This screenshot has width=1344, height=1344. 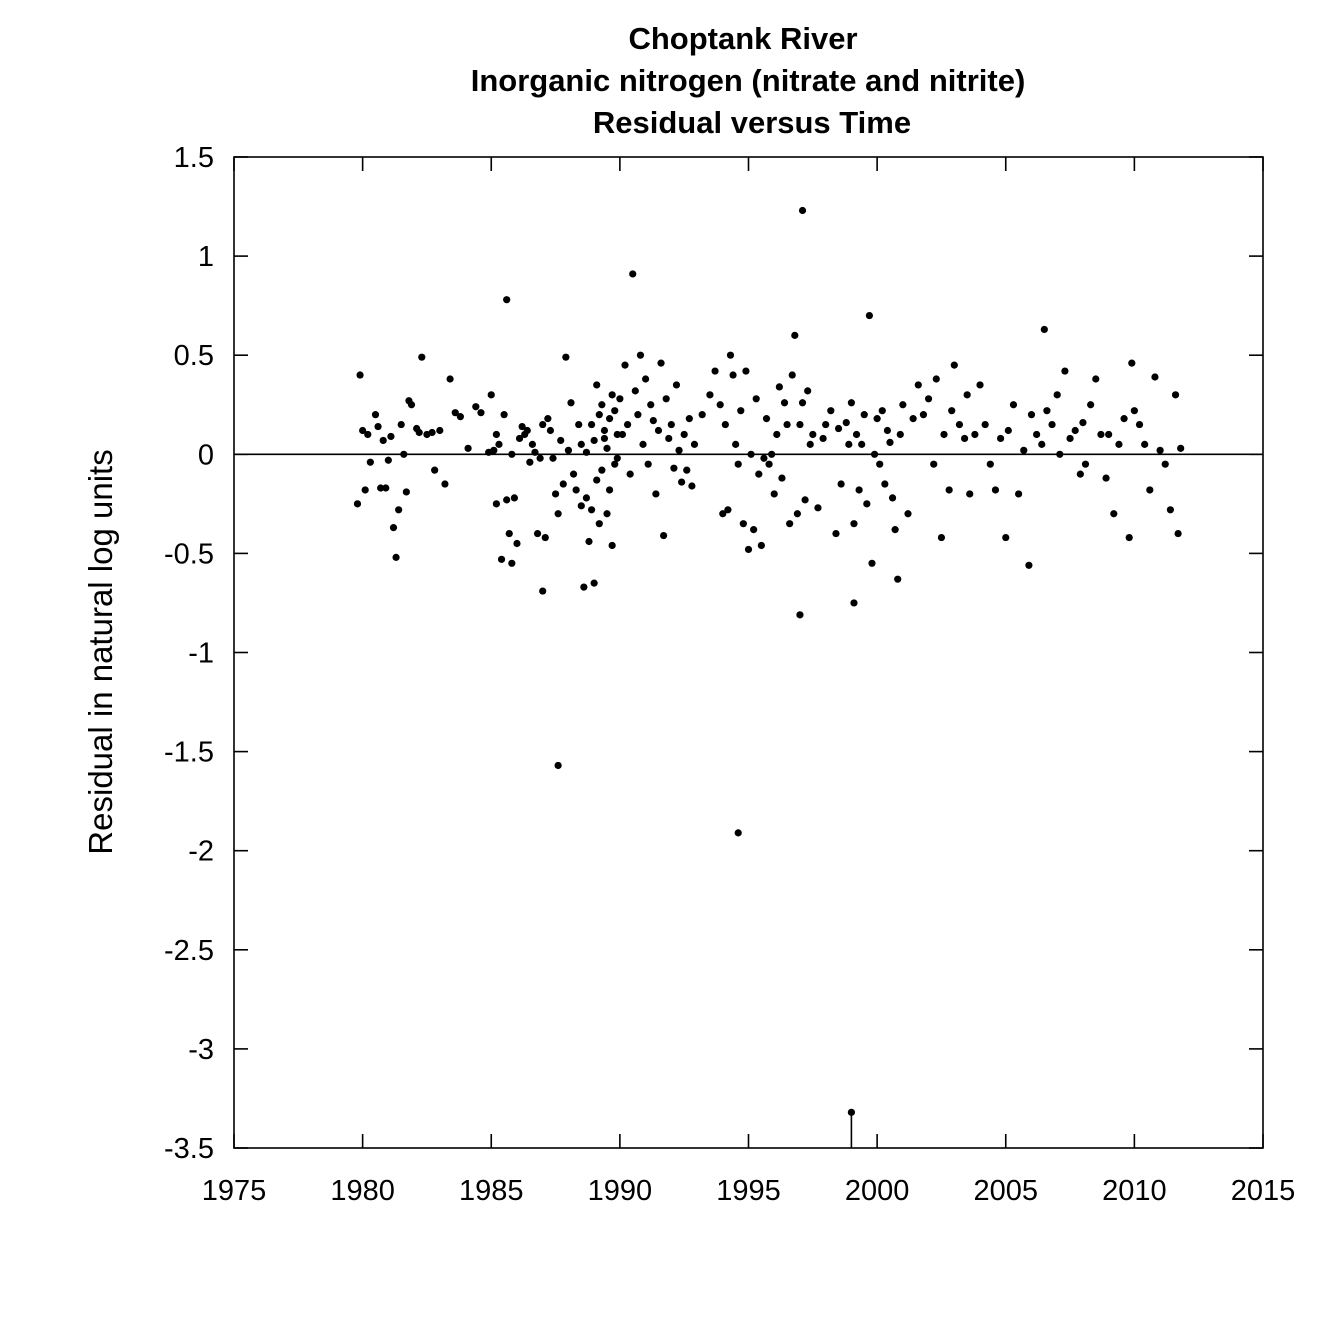 I want to click on y-tick-label: 1.5, so click(x=194, y=158).